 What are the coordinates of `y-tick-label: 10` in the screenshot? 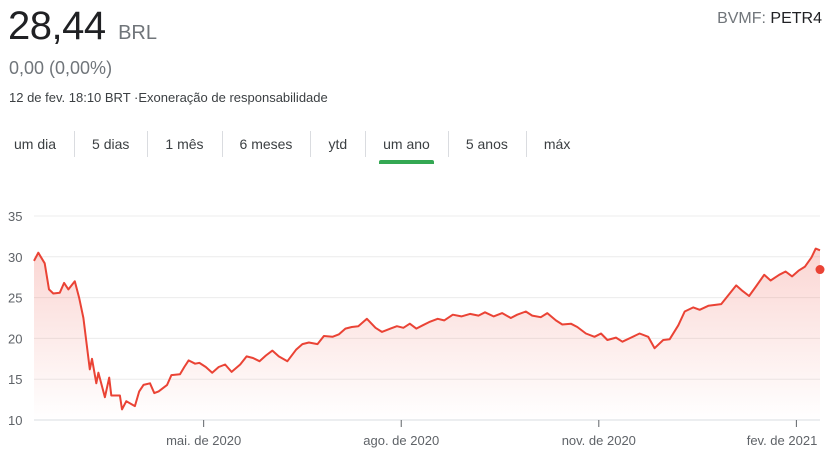 It's located at (15, 420).